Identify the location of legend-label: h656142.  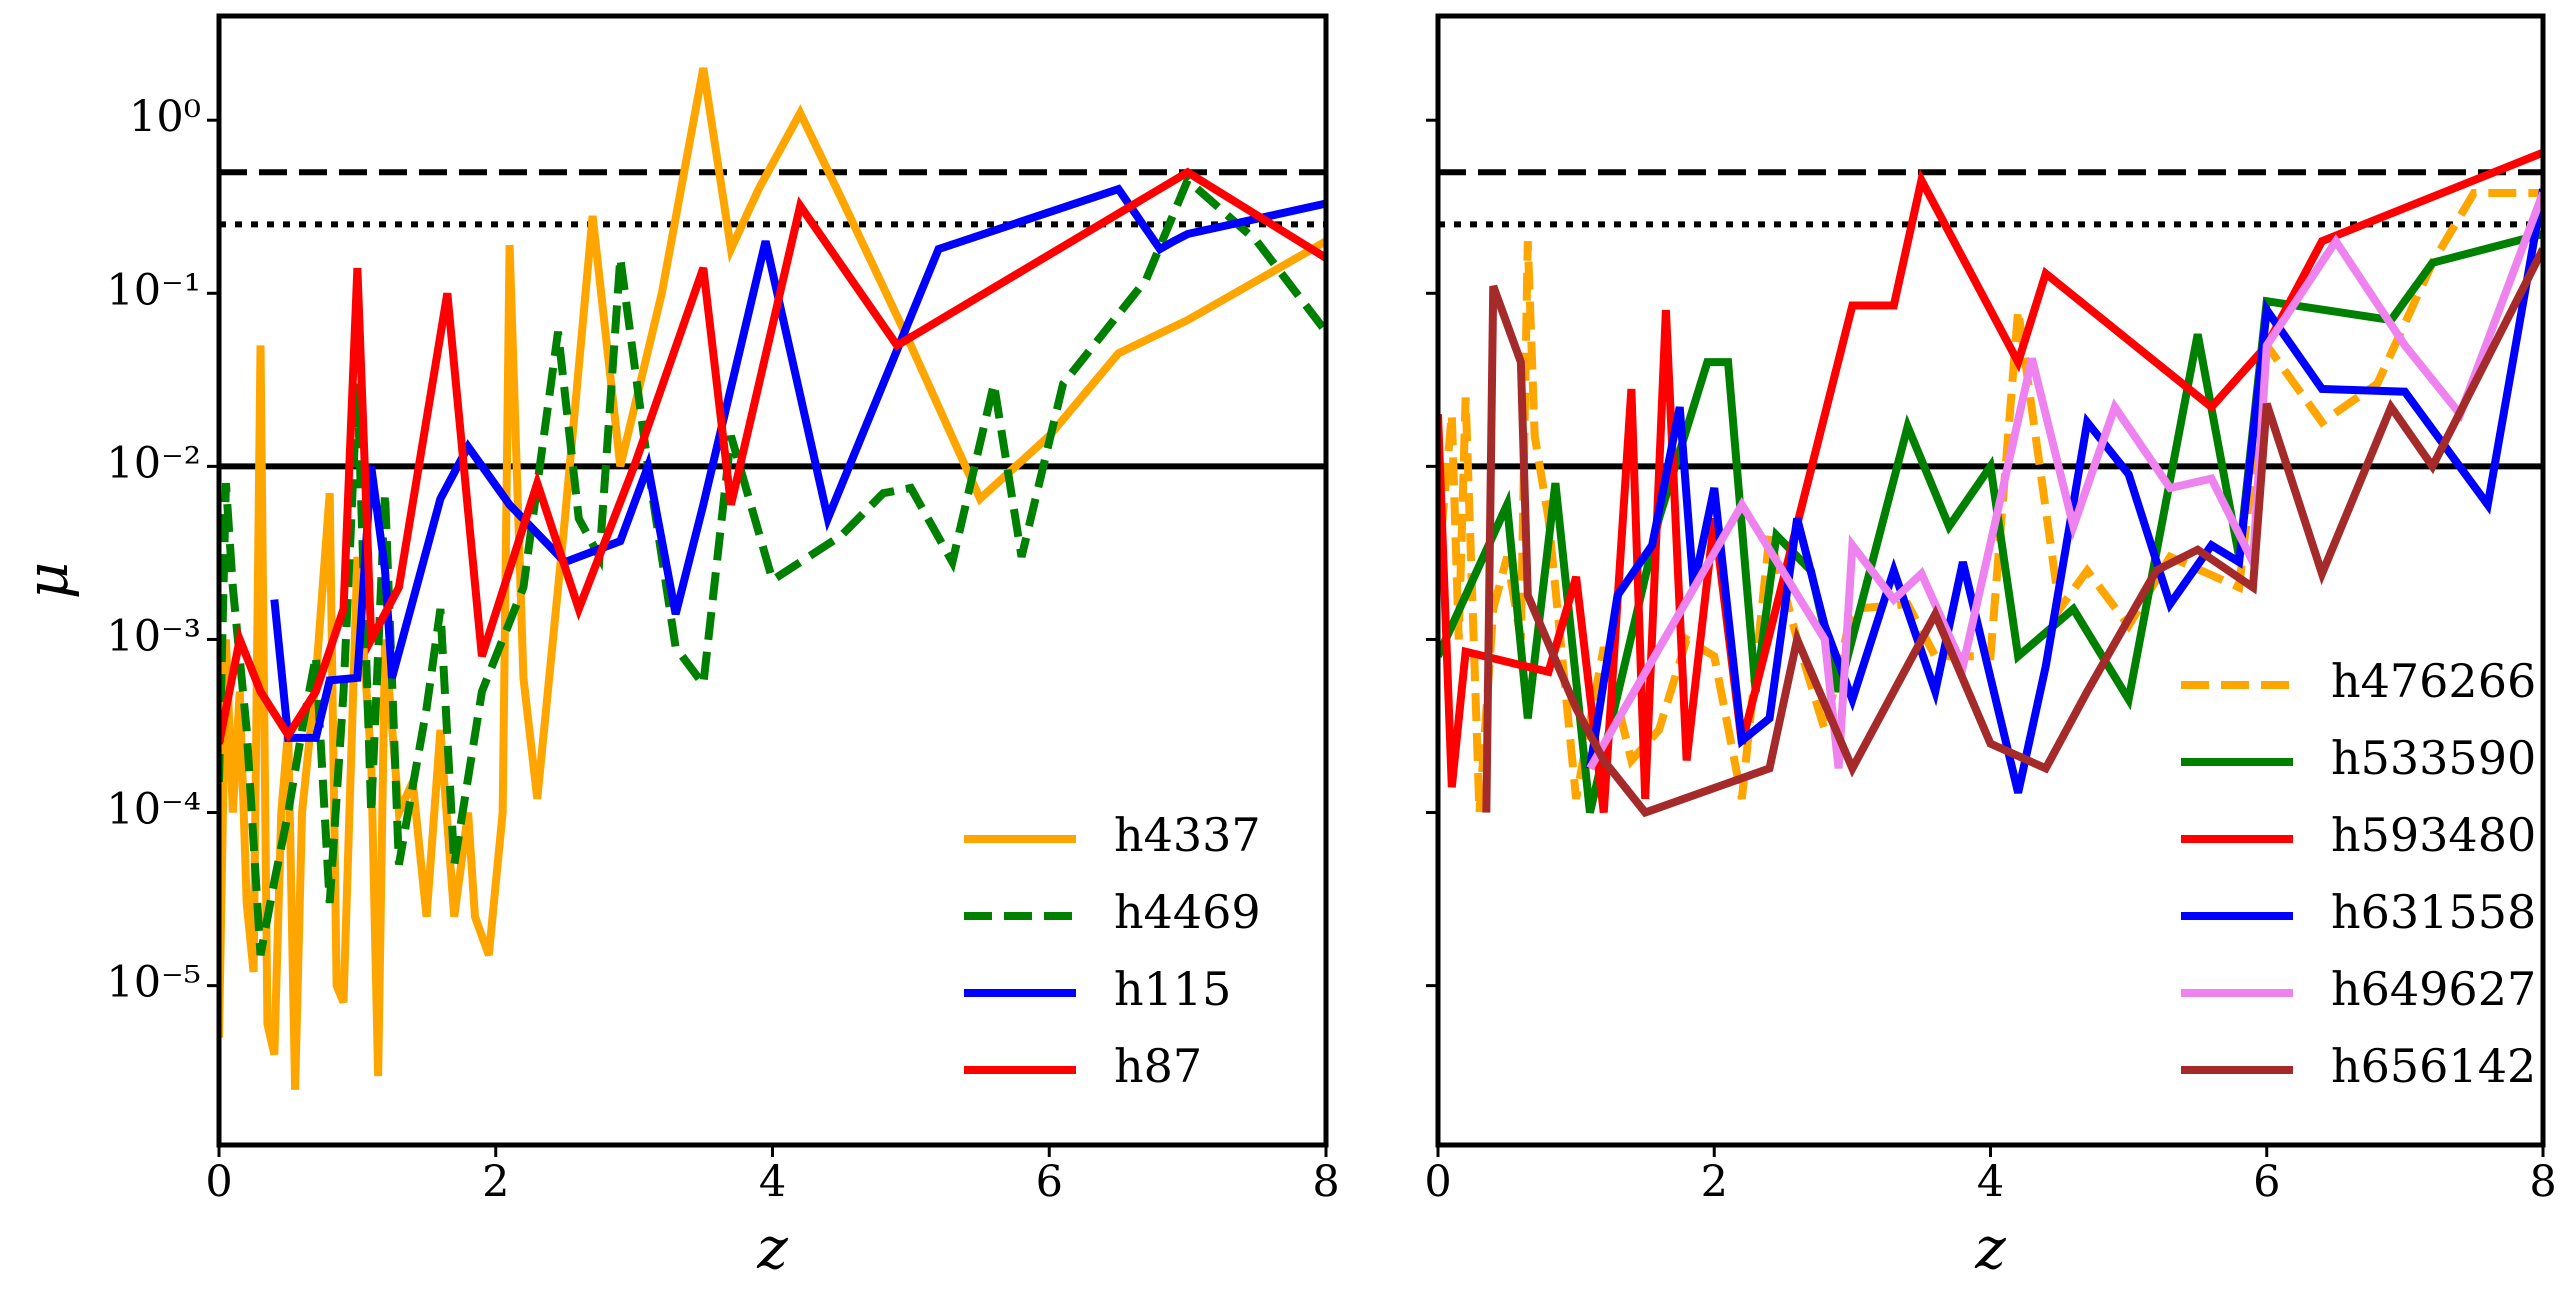
(2433, 1066).